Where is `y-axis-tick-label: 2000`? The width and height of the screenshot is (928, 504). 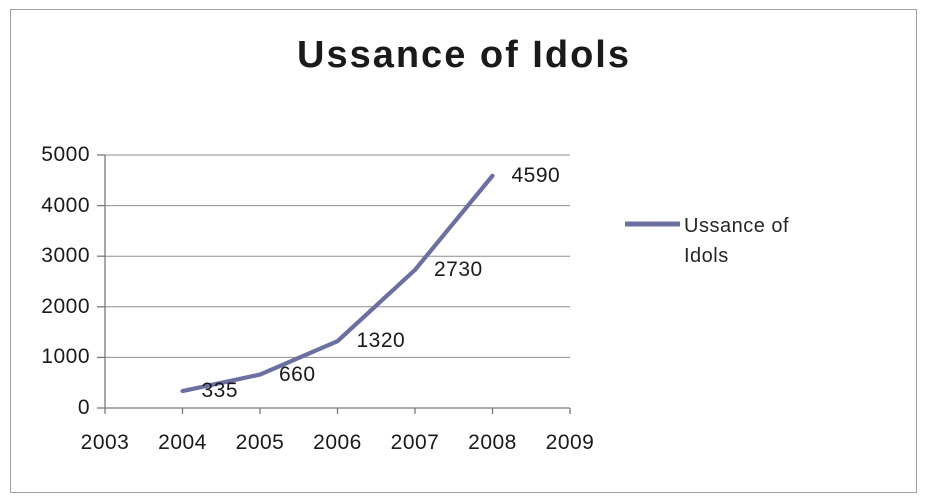 y-axis-tick-label: 2000 is located at coordinates (65, 306).